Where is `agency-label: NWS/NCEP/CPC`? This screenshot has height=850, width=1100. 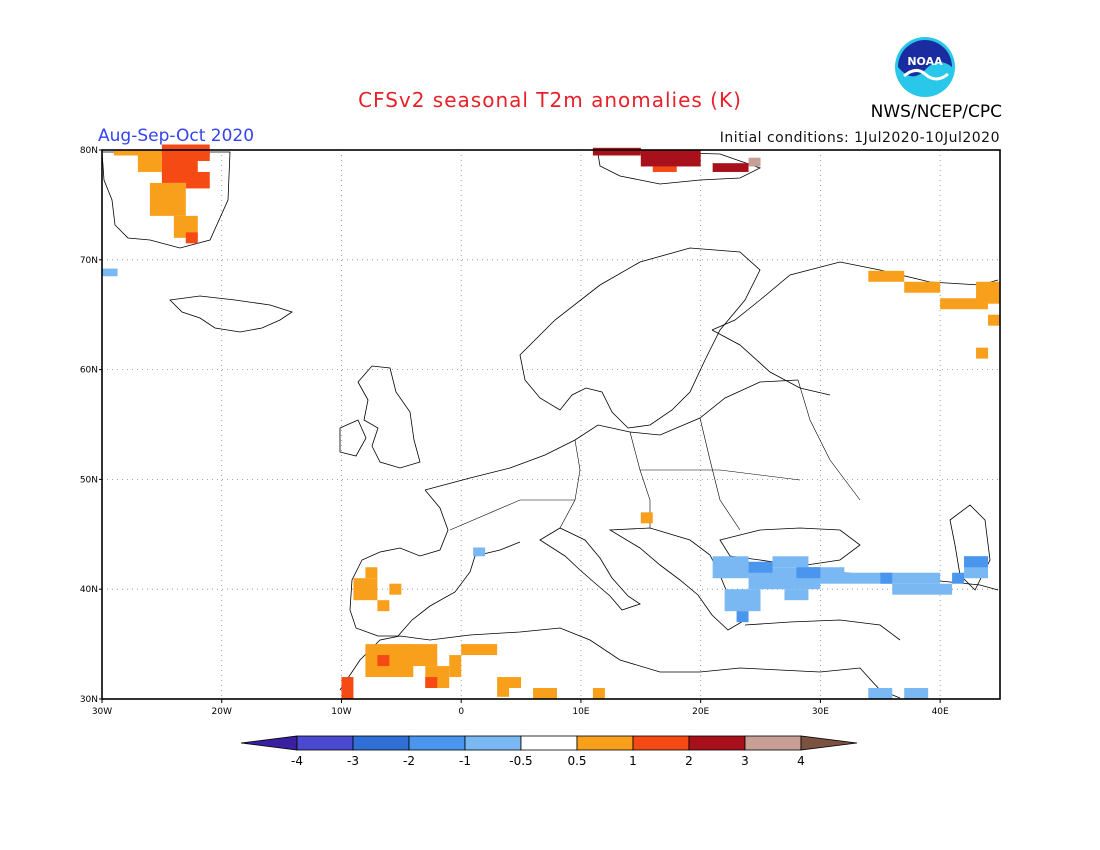
agency-label: NWS/NCEP/CPC is located at coordinates (936, 112).